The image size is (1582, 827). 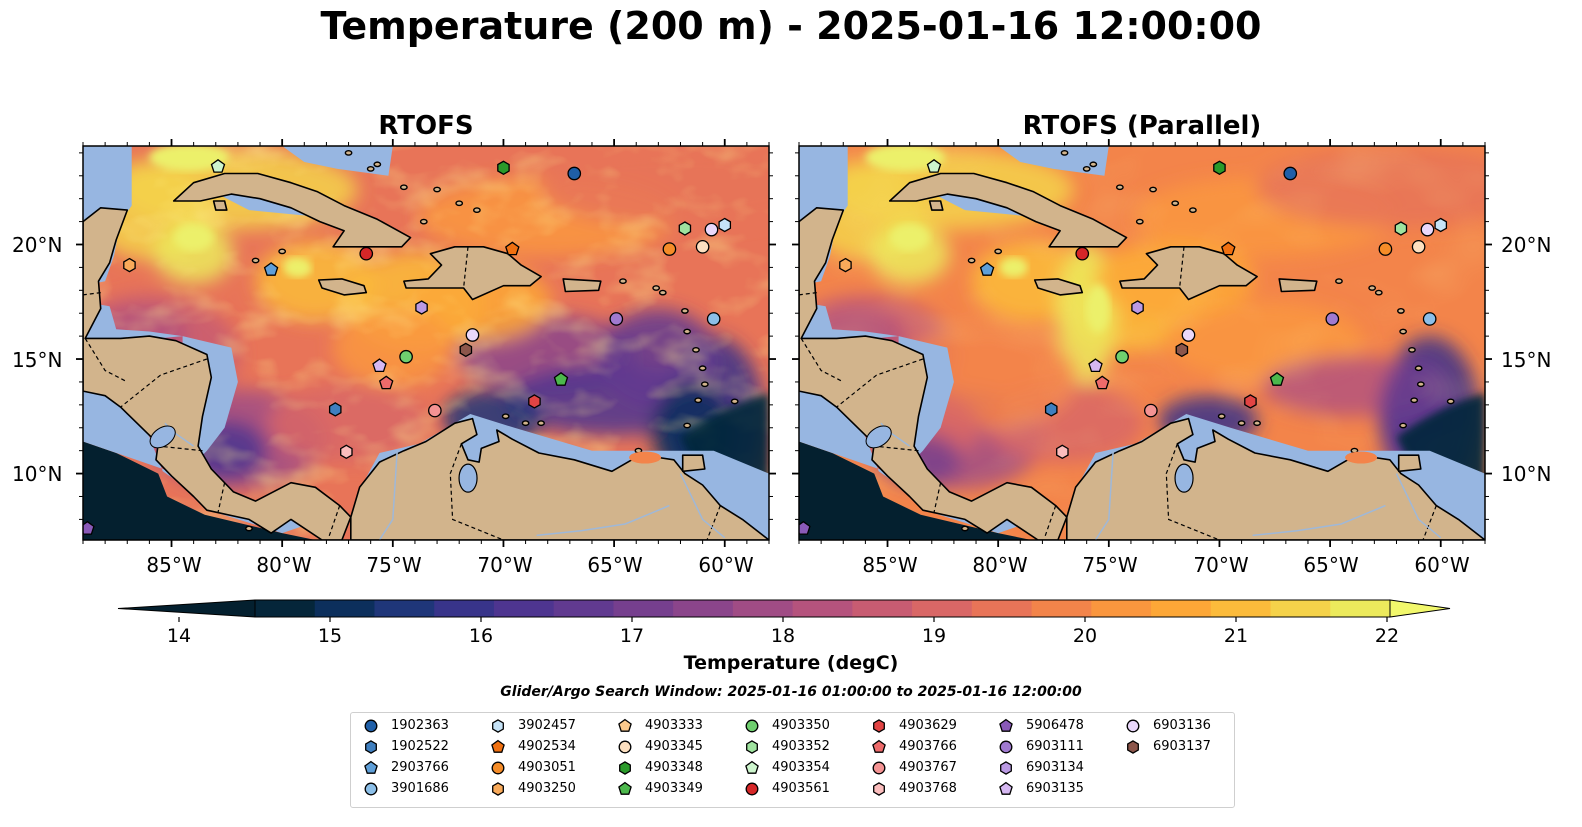 What do you see at coordinates (472, 273) in the screenshot?
I see `land-hispaniola` at bounding box center [472, 273].